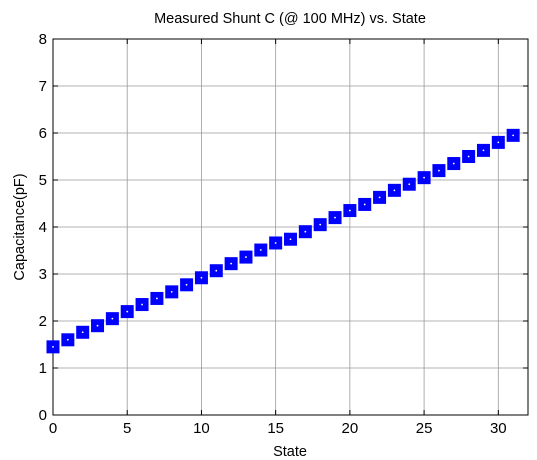  What do you see at coordinates (498, 428) in the screenshot?
I see `x-tick-label: 30` at bounding box center [498, 428].